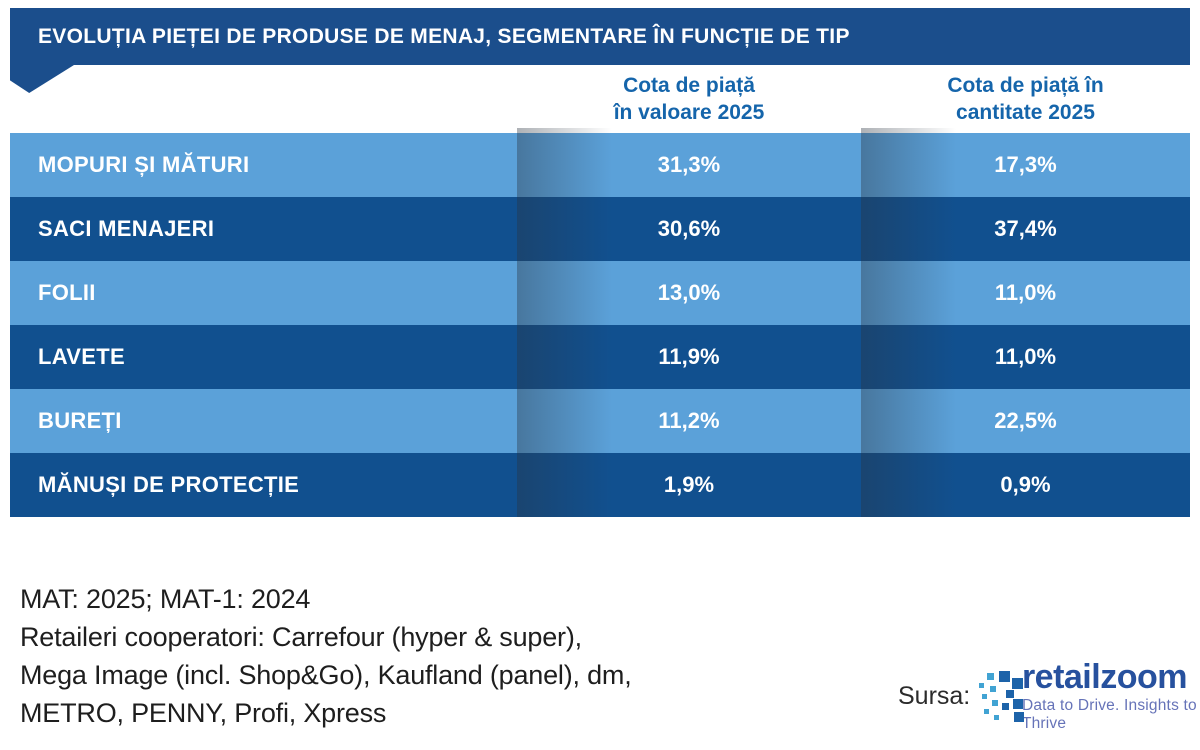 Image resolution: width=1200 pixels, height=750 pixels. What do you see at coordinates (600, 165) in the screenshot?
I see `table-row: MOPURI ȘI MĂTURI 31,3% 17,3%` at bounding box center [600, 165].